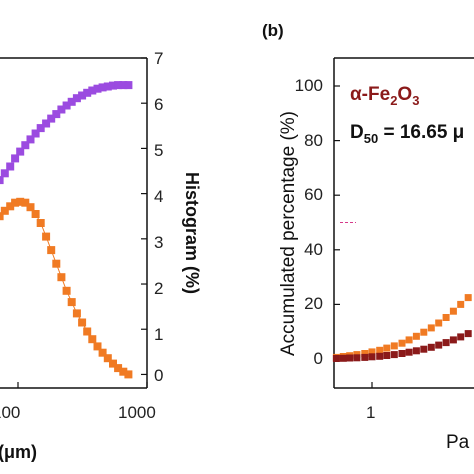 Image resolution: width=474 pixels, height=474 pixels. What do you see at coordinates (10, 412) in the screenshot?
I see `panel-a-xtick-label: 100` at bounding box center [10, 412].